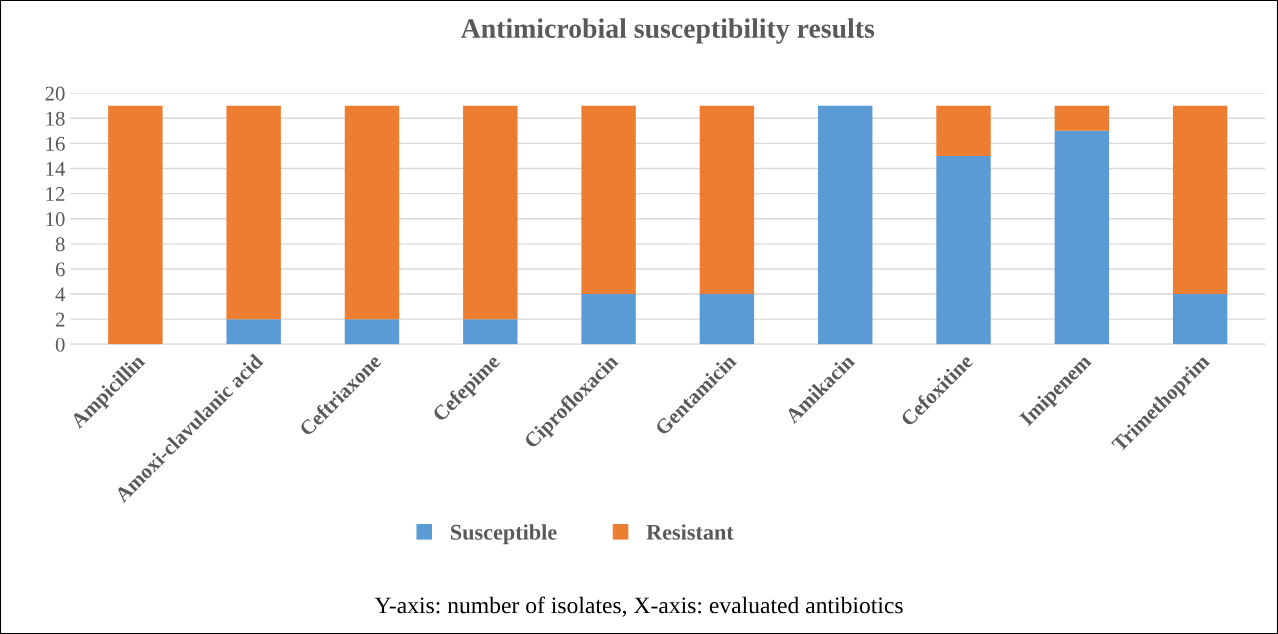 This screenshot has height=634, width=1278. I want to click on y-tick-label: 2, so click(60, 319).